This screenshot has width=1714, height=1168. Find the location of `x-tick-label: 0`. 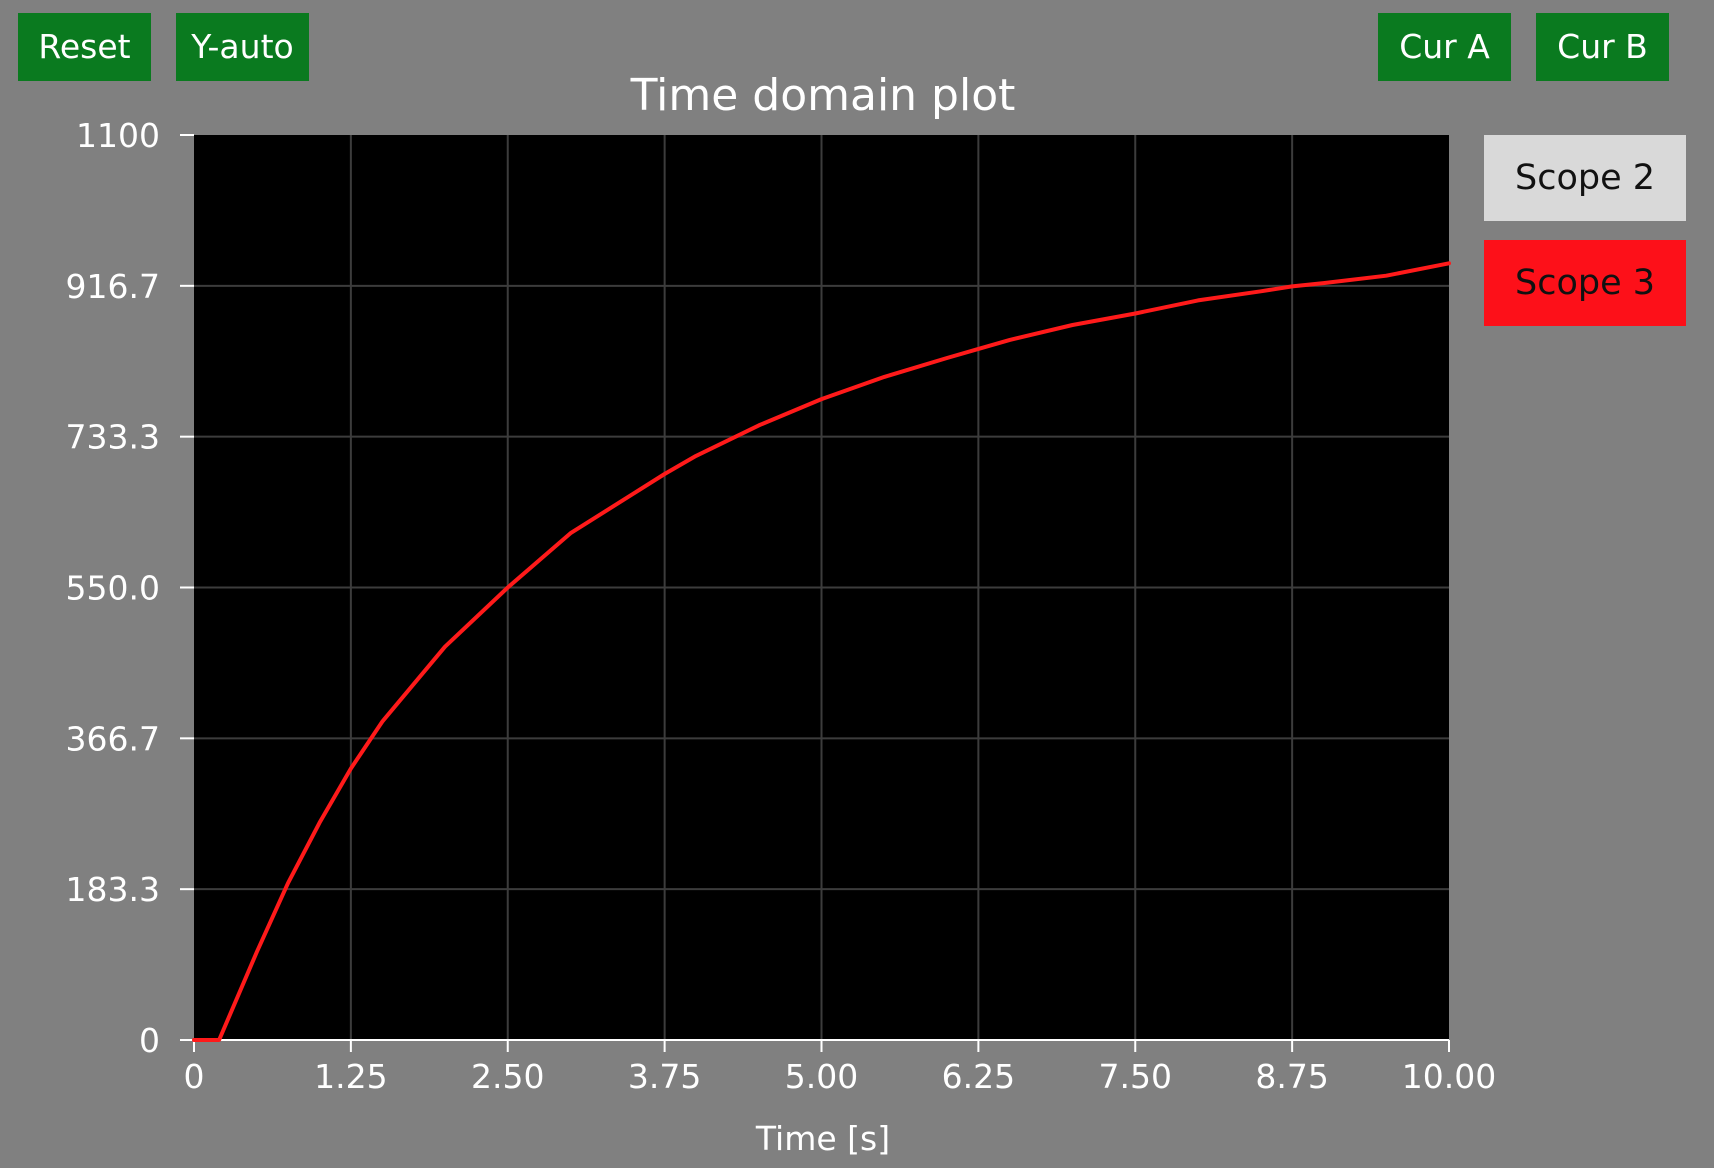

x-tick-label: 0 is located at coordinates (194, 1076).